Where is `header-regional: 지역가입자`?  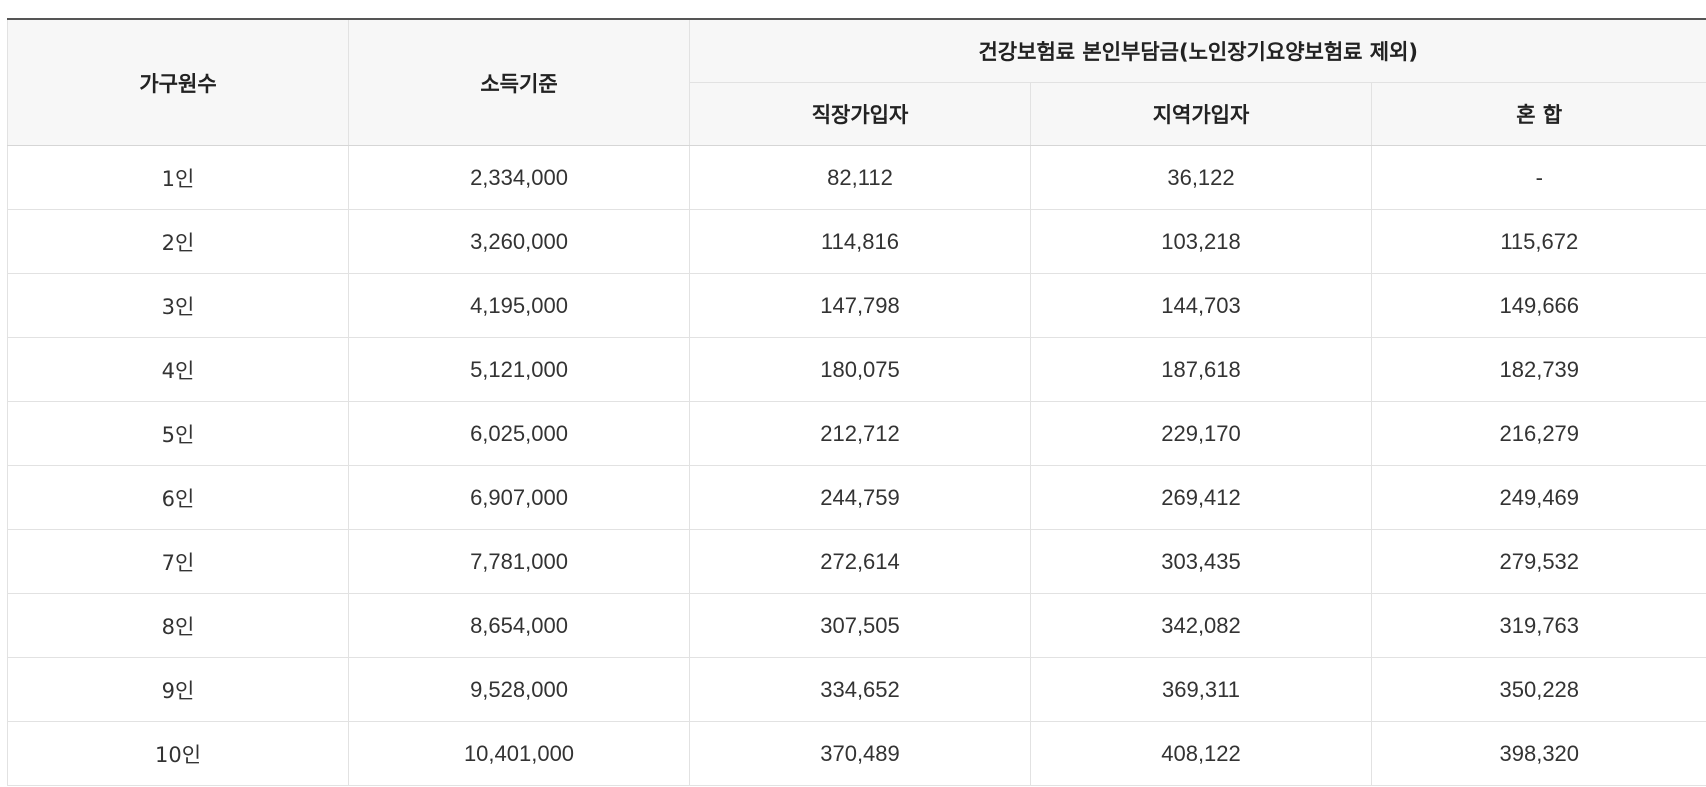
header-regional: 지역가입자 is located at coordinates (1201, 114).